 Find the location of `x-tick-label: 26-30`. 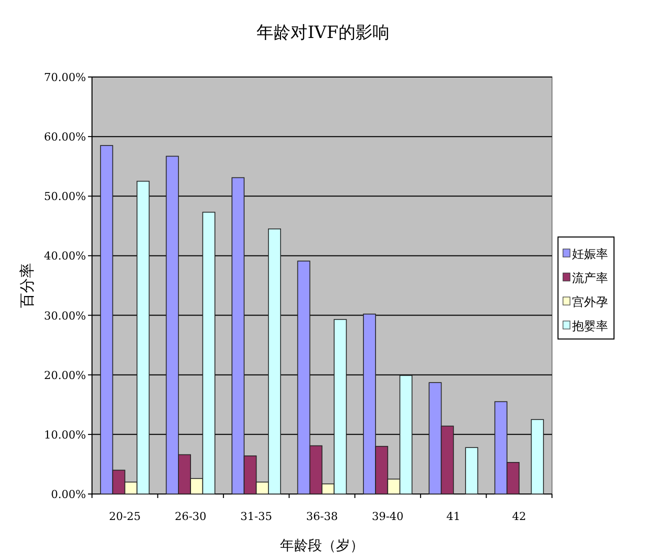

x-tick-label: 26-30 is located at coordinates (190, 516).